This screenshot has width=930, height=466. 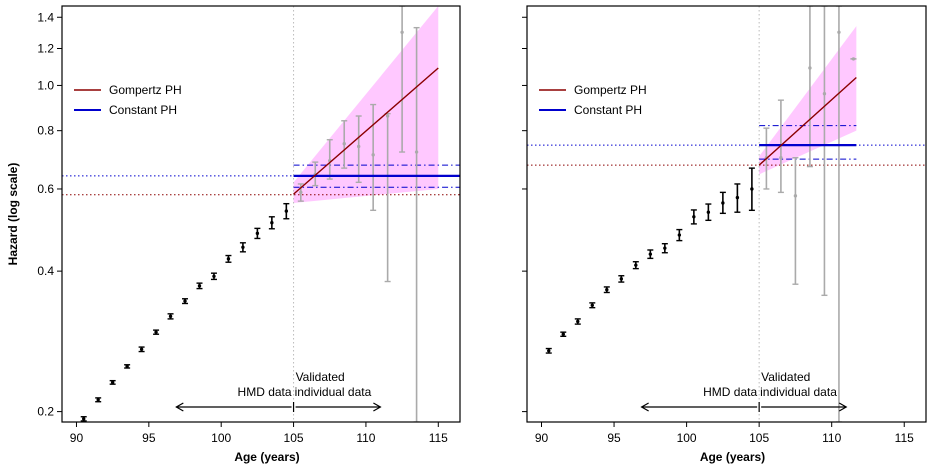 I want to click on y-axis-label: Hazard (log scale), so click(x=13, y=214).